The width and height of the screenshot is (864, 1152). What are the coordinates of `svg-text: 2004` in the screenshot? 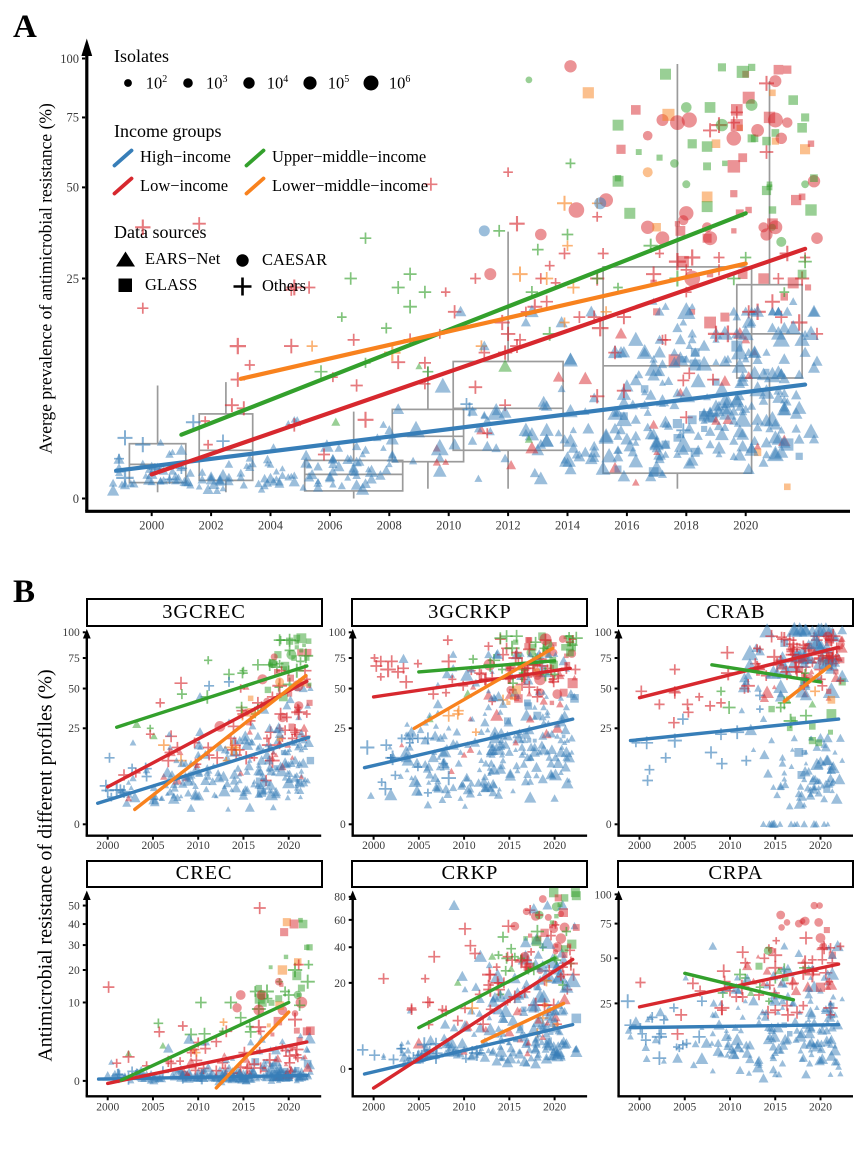 It's located at (271, 526).